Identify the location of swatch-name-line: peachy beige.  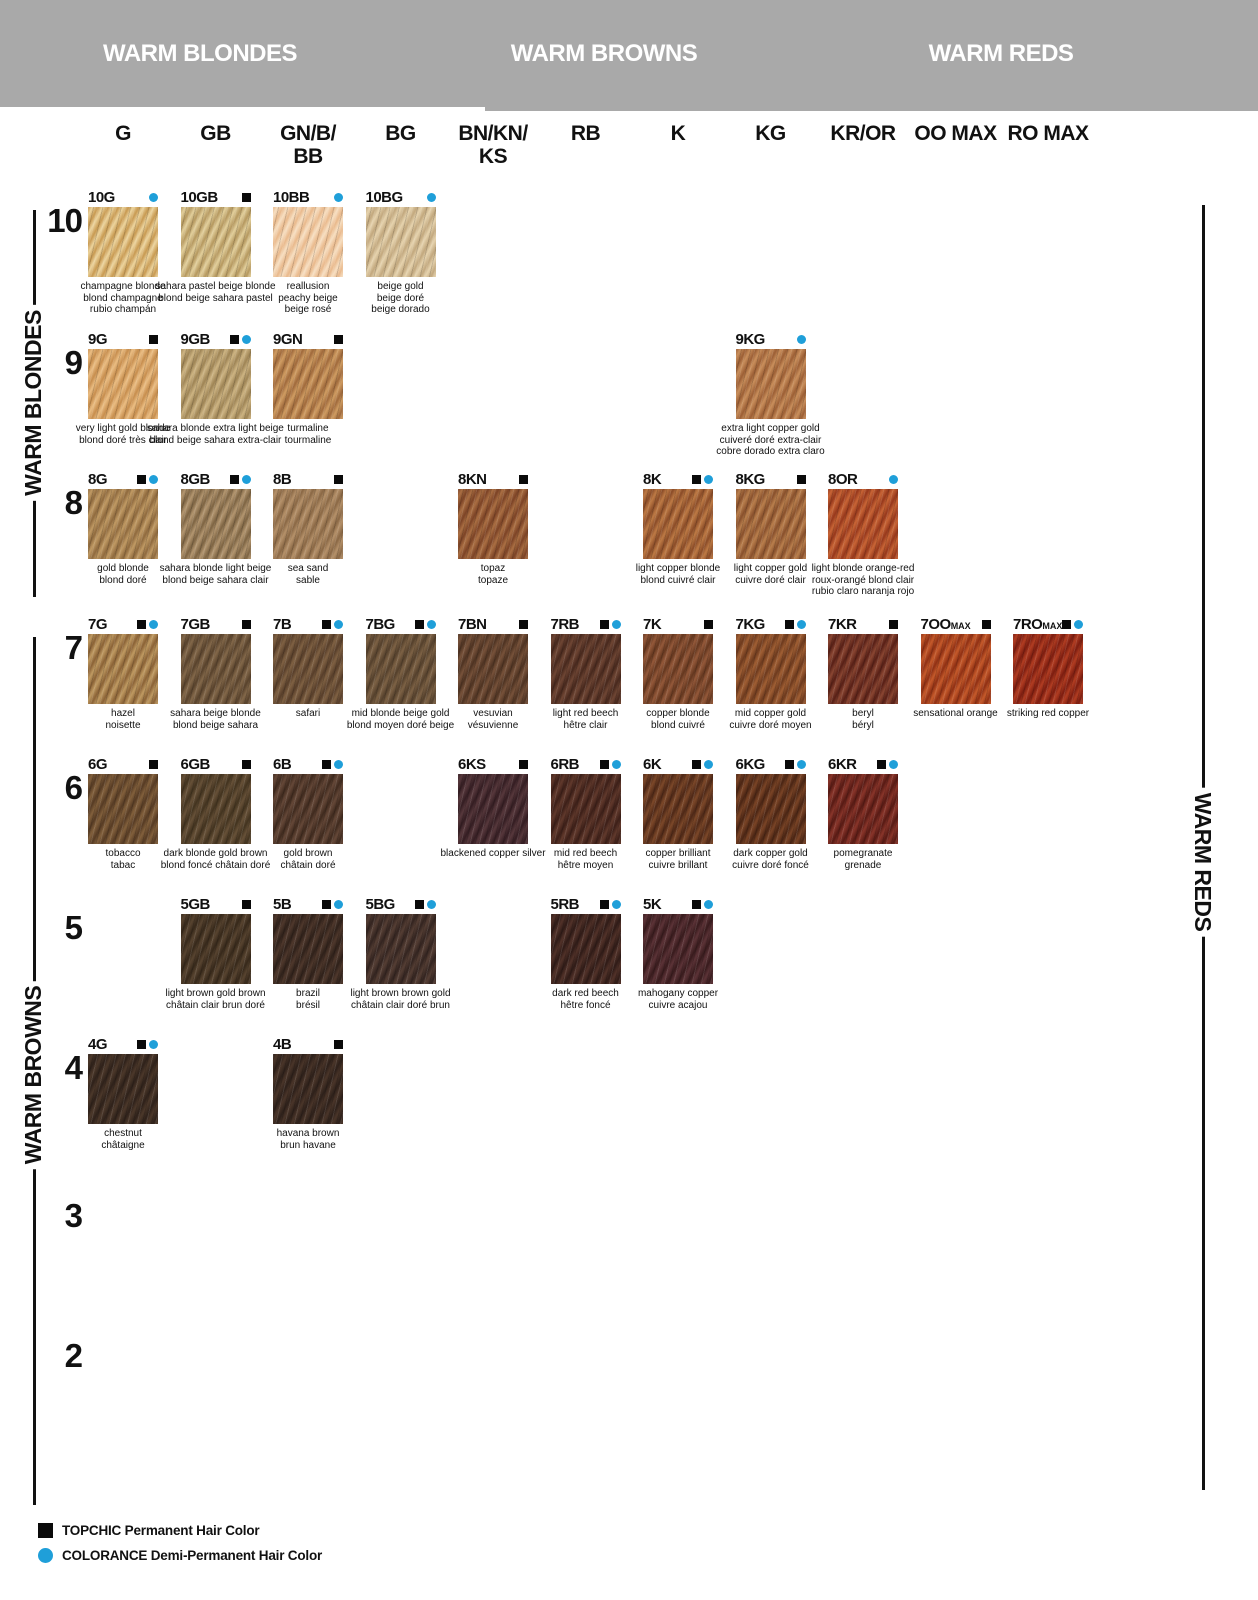
(308, 298).